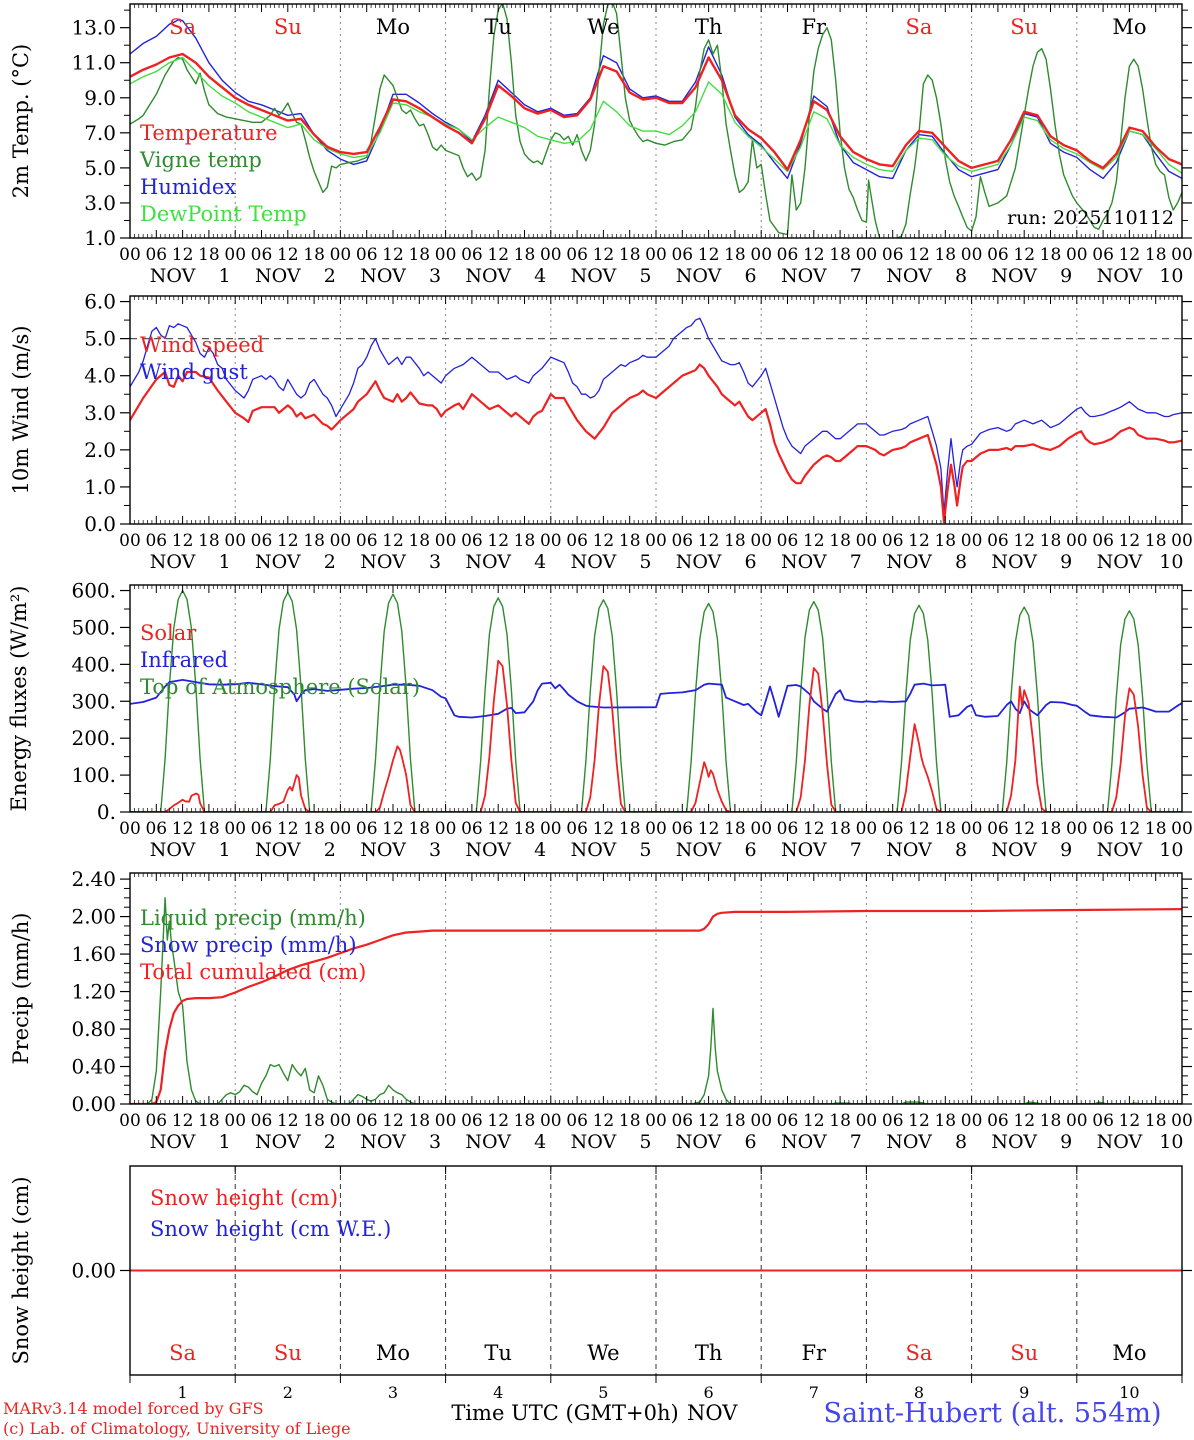 The width and height of the screenshot is (1194, 1440). What do you see at coordinates (100, 450) in the screenshot?
I see `y-tick-label: 2.0` at bounding box center [100, 450].